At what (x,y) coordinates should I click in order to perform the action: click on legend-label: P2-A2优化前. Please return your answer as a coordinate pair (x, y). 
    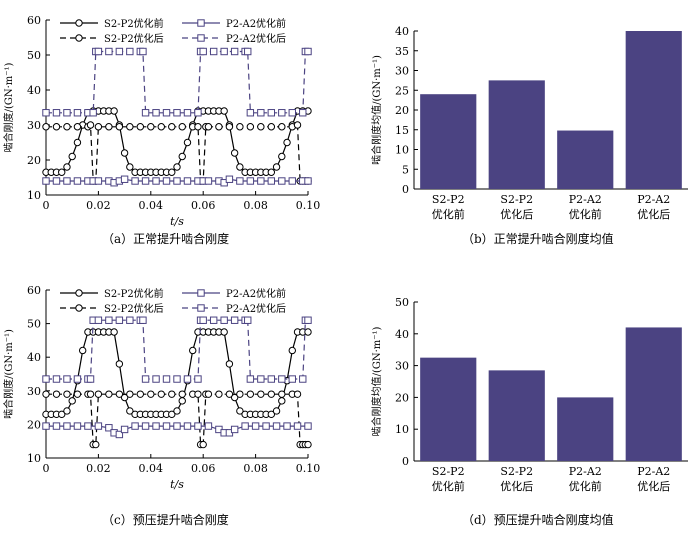
    Looking at the image, I should click on (256, 23).